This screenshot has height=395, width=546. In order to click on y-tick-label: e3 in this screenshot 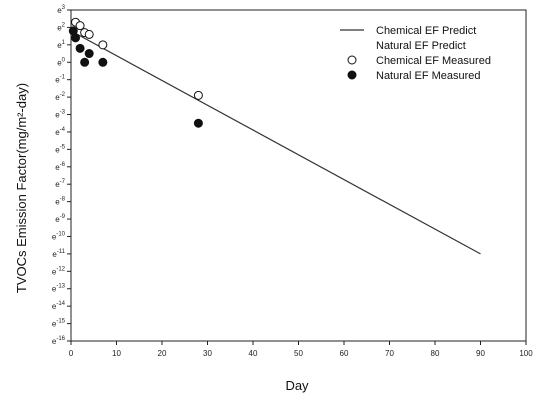, I will do `click(61, 10)`.